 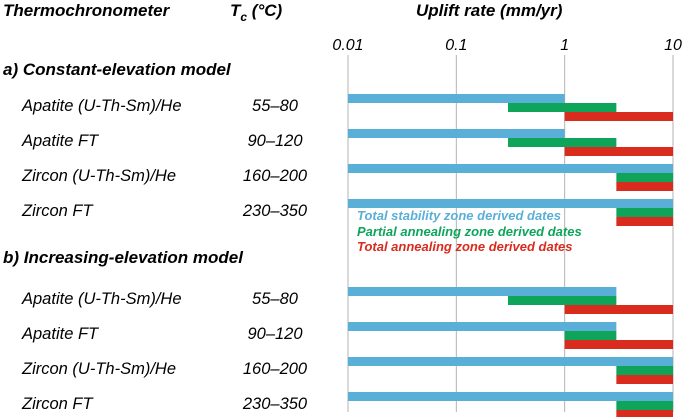 I want to click on x-tick-label: 10, so click(x=673, y=45).